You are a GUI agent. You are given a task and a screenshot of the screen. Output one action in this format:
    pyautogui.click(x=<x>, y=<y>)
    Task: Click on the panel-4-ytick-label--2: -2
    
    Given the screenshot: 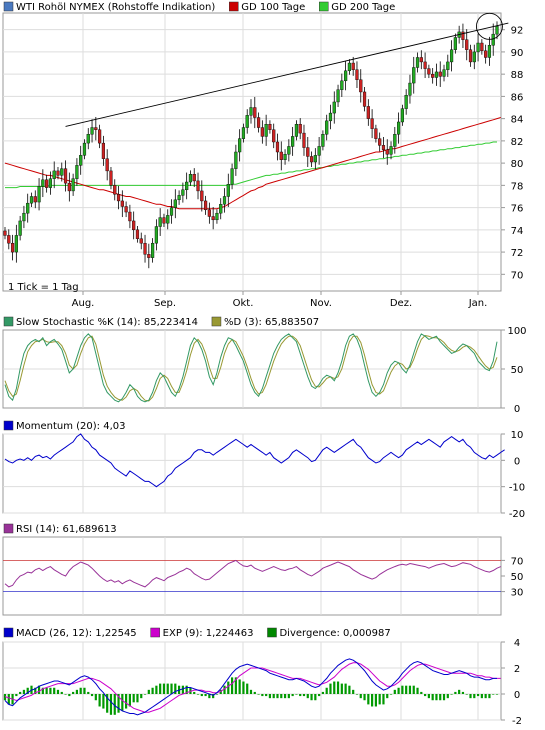 What is the action you would take?
    pyautogui.click(x=517, y=721)
    